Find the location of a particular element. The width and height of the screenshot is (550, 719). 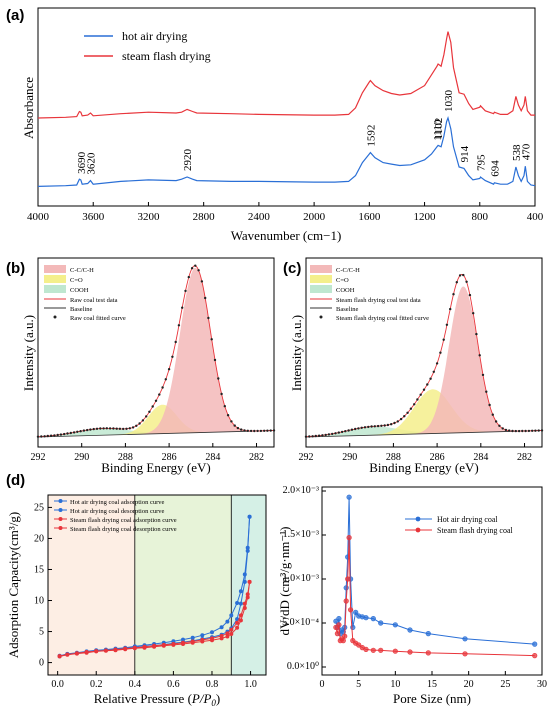

xps-steam-legend-baseline: Baseline is located at coordinates (347, 309).